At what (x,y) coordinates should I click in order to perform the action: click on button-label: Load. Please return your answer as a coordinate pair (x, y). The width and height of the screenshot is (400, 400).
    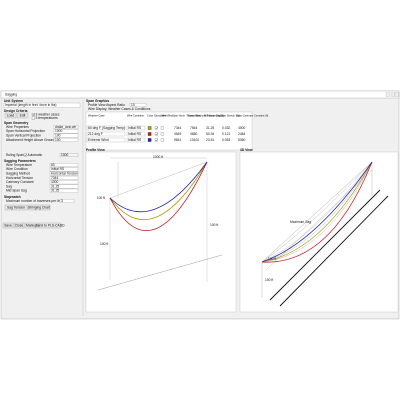
    Looking at the image, I should click on (11, 115).